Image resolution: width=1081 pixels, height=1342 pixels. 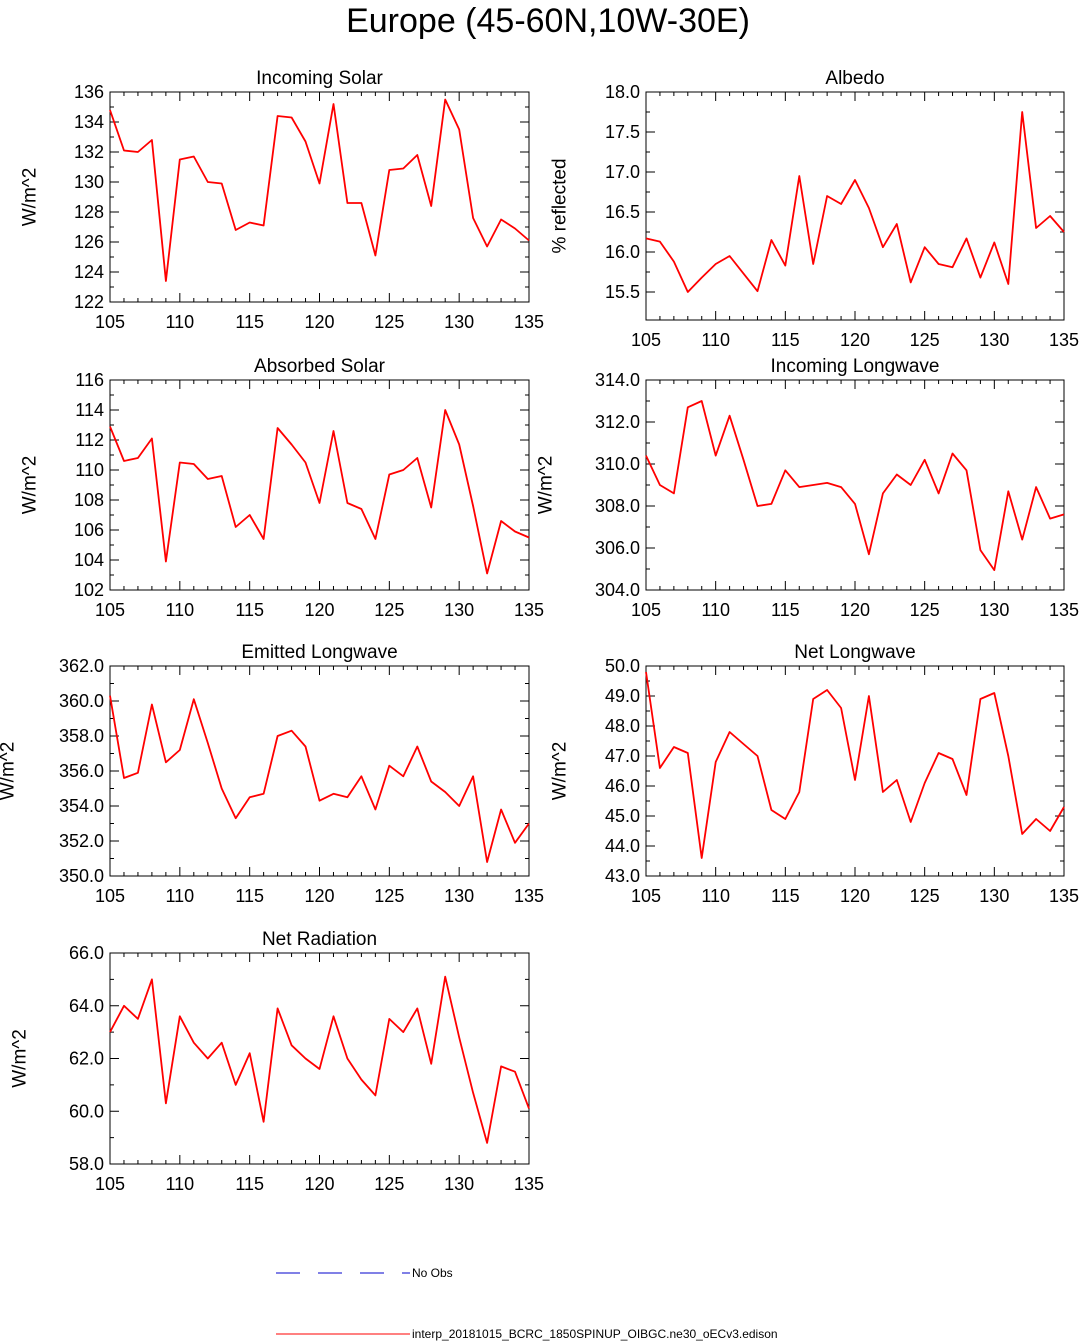 I want to click on y-tick-label: 122, so click(x=89, y=302).